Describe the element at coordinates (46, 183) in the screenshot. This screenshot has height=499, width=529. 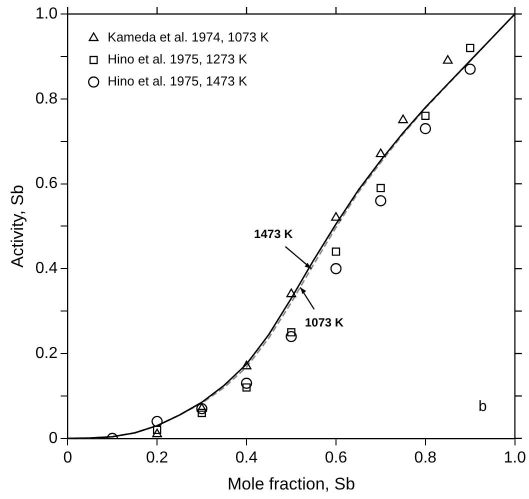
I see `y-tick-label: 0.6` at that location.